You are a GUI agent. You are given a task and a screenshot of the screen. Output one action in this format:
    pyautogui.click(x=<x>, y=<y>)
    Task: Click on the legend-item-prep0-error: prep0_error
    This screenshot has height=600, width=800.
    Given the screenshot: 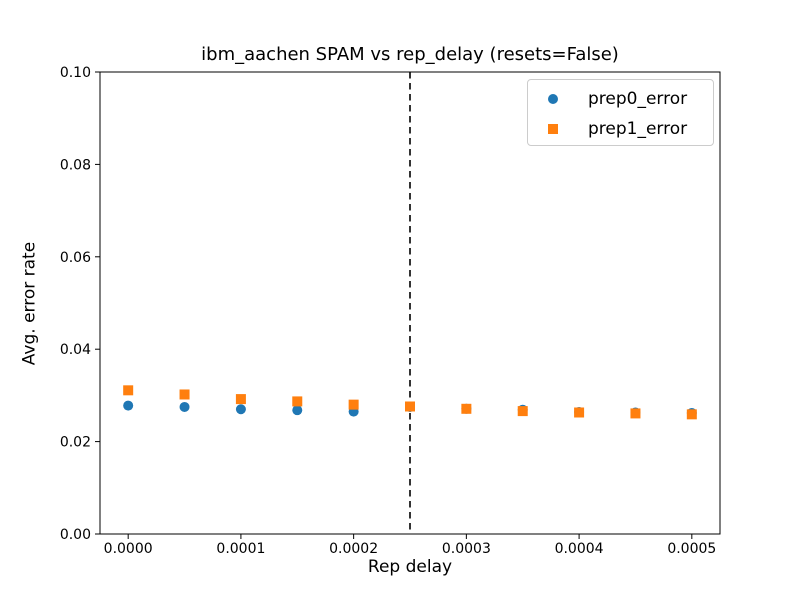 What is the action you would take?
    pyautogui.click(x=620, y=99)
    